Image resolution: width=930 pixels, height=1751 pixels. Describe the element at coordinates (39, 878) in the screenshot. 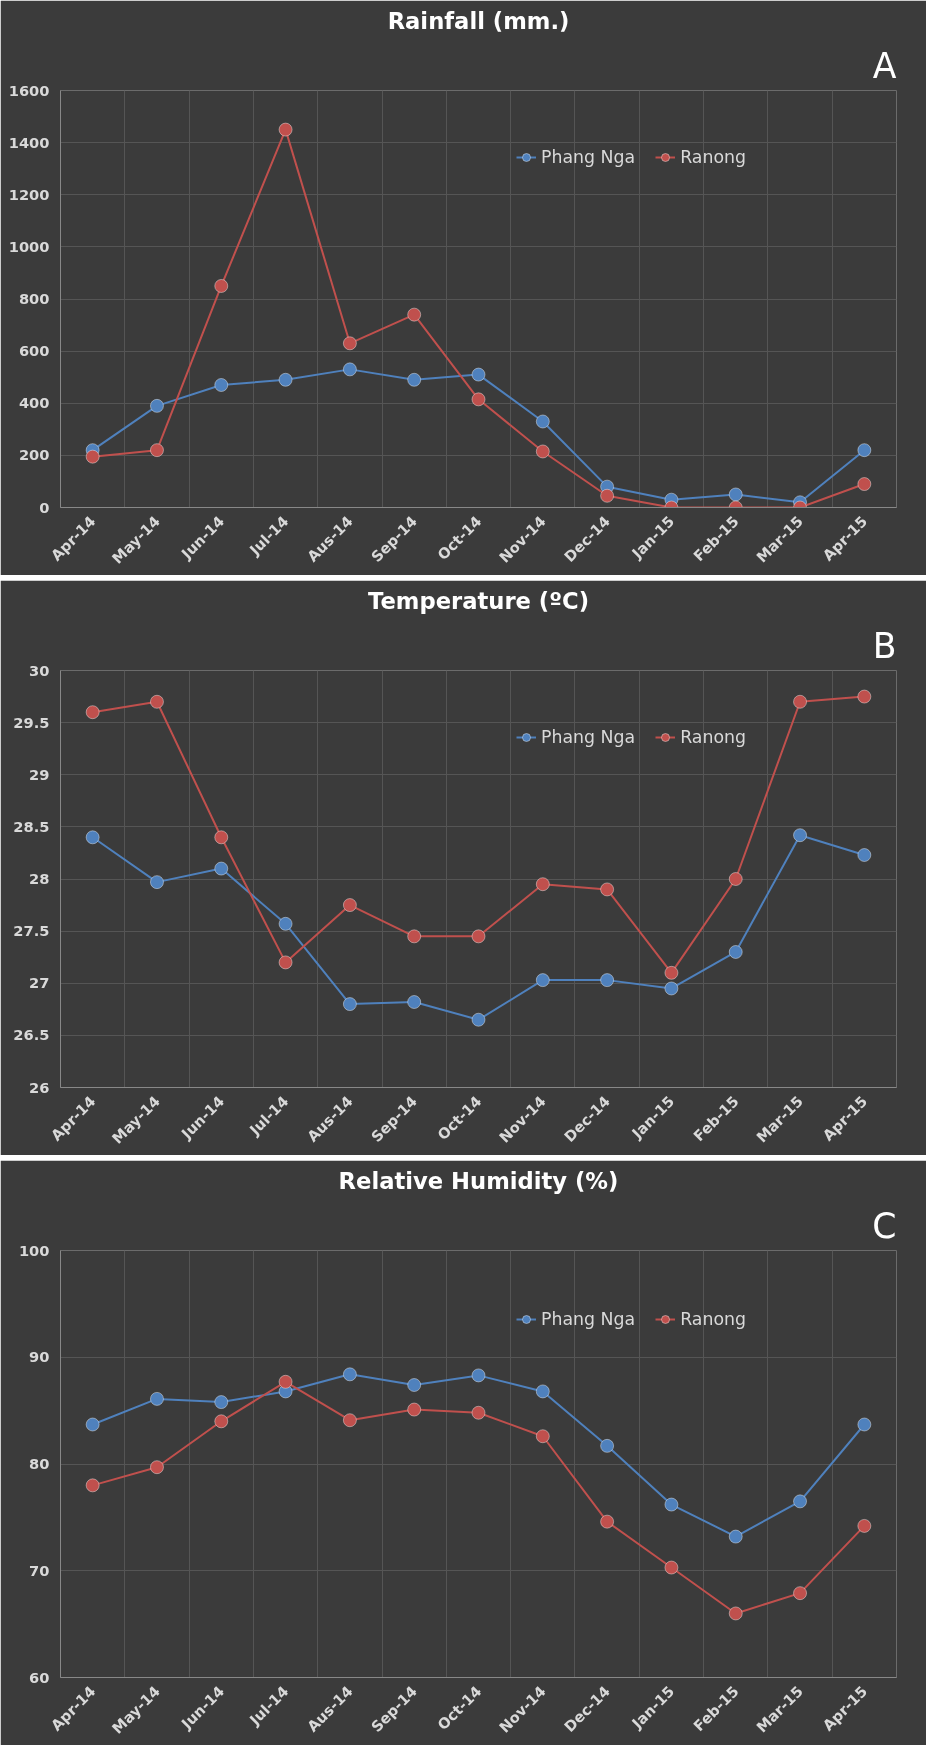

I see `y-tick-label: 28` at that location.